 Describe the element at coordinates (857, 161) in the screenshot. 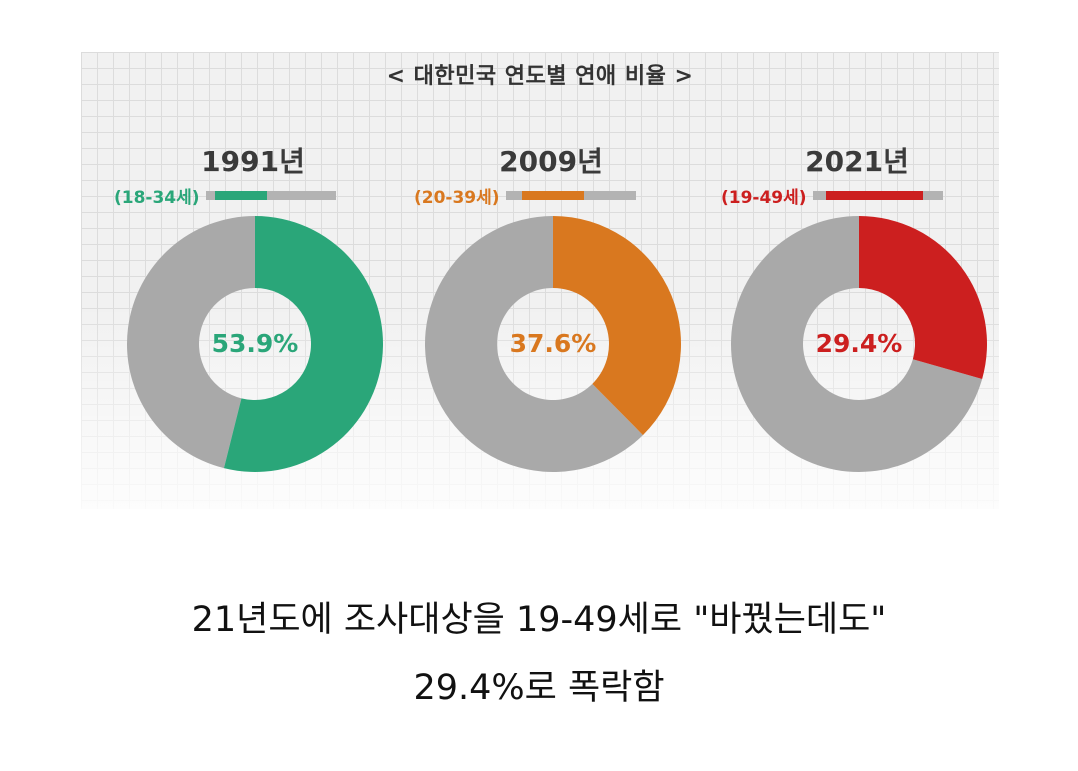

I see `year-label: 2021년` at that location.